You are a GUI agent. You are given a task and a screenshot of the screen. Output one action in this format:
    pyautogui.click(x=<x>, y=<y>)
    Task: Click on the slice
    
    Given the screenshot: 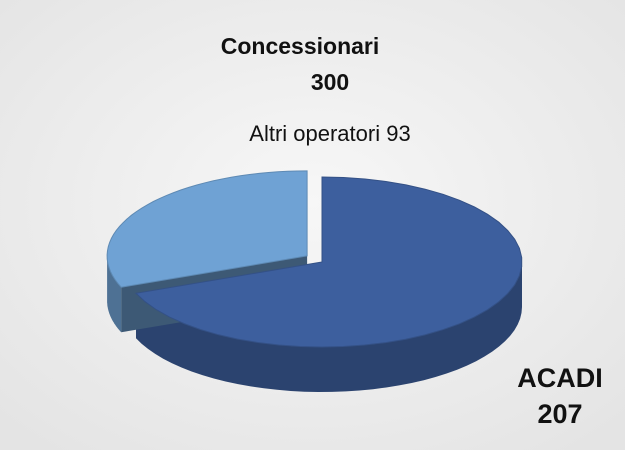 What is the action you would take?
    pyautogui.click(x=207, y=229)
    